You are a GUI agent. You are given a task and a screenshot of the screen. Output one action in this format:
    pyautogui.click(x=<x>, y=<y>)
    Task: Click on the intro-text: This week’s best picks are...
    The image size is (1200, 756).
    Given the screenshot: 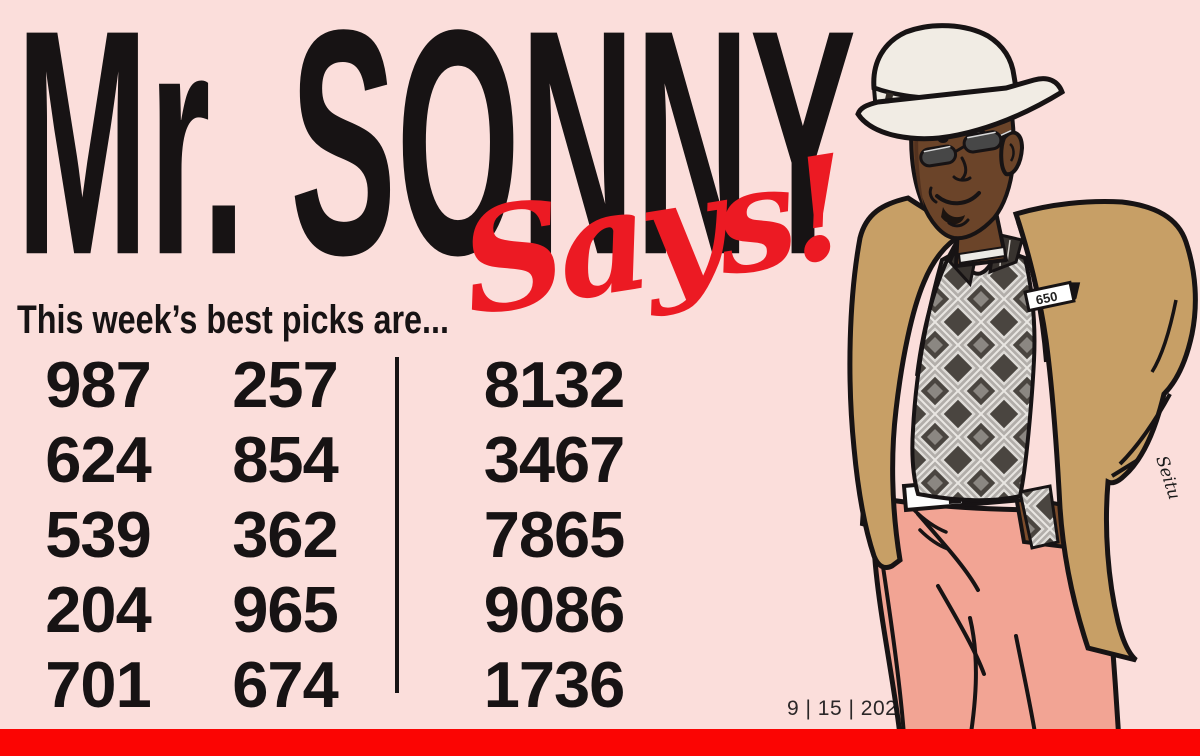 What is the action you would take?
    pyautogui.click(x=233, y=320)
    